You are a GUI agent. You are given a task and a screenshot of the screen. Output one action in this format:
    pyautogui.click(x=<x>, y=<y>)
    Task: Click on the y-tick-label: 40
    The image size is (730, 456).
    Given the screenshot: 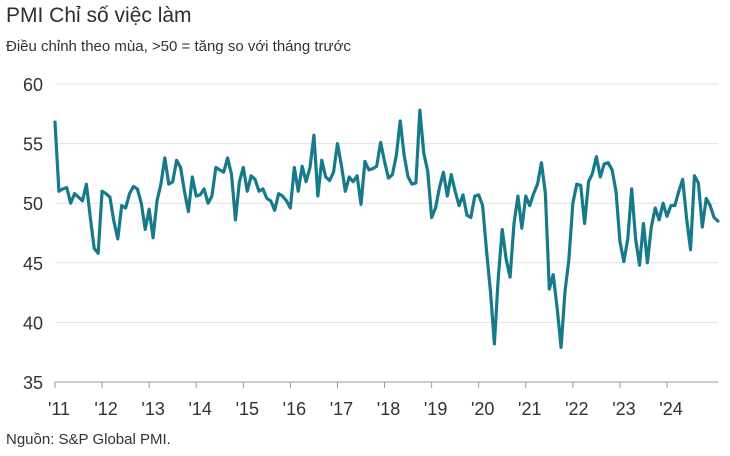 What is the action you would take?
    pyautogui.click(x=33, y=323)
    